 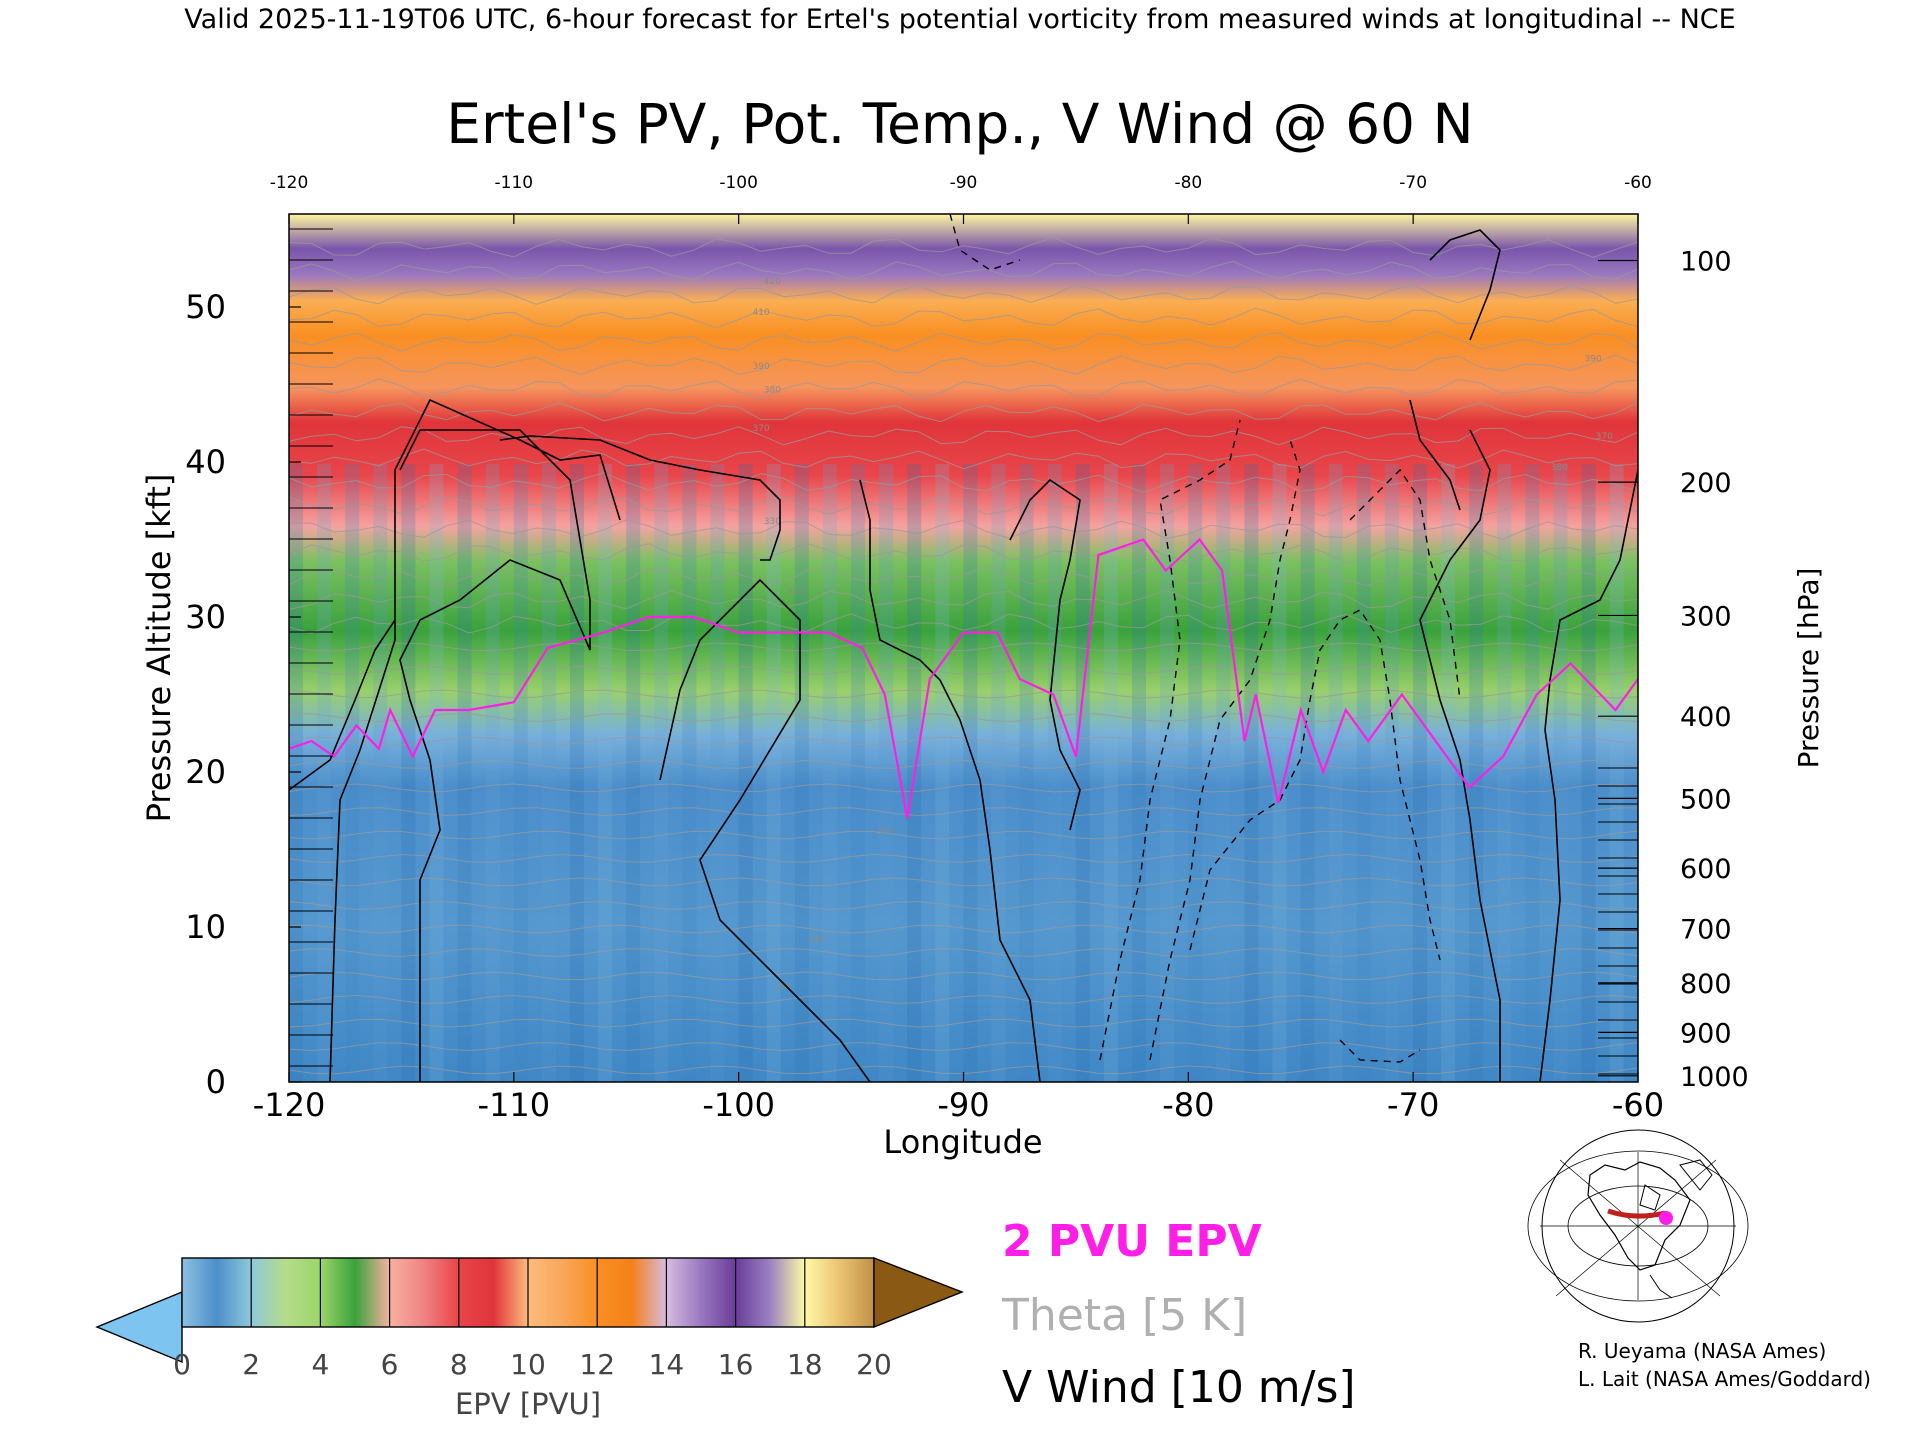 I want to click on top-tick-label: -80, so click(x=1188, y=183).